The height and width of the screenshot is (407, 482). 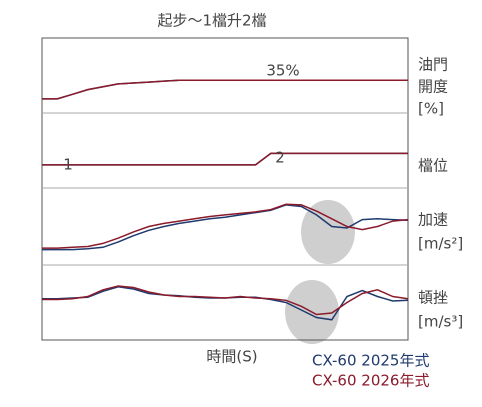 What do you see at coordinates (328, 232) in the screenshot?
I see `highlight` at bounding box center [328, 232].